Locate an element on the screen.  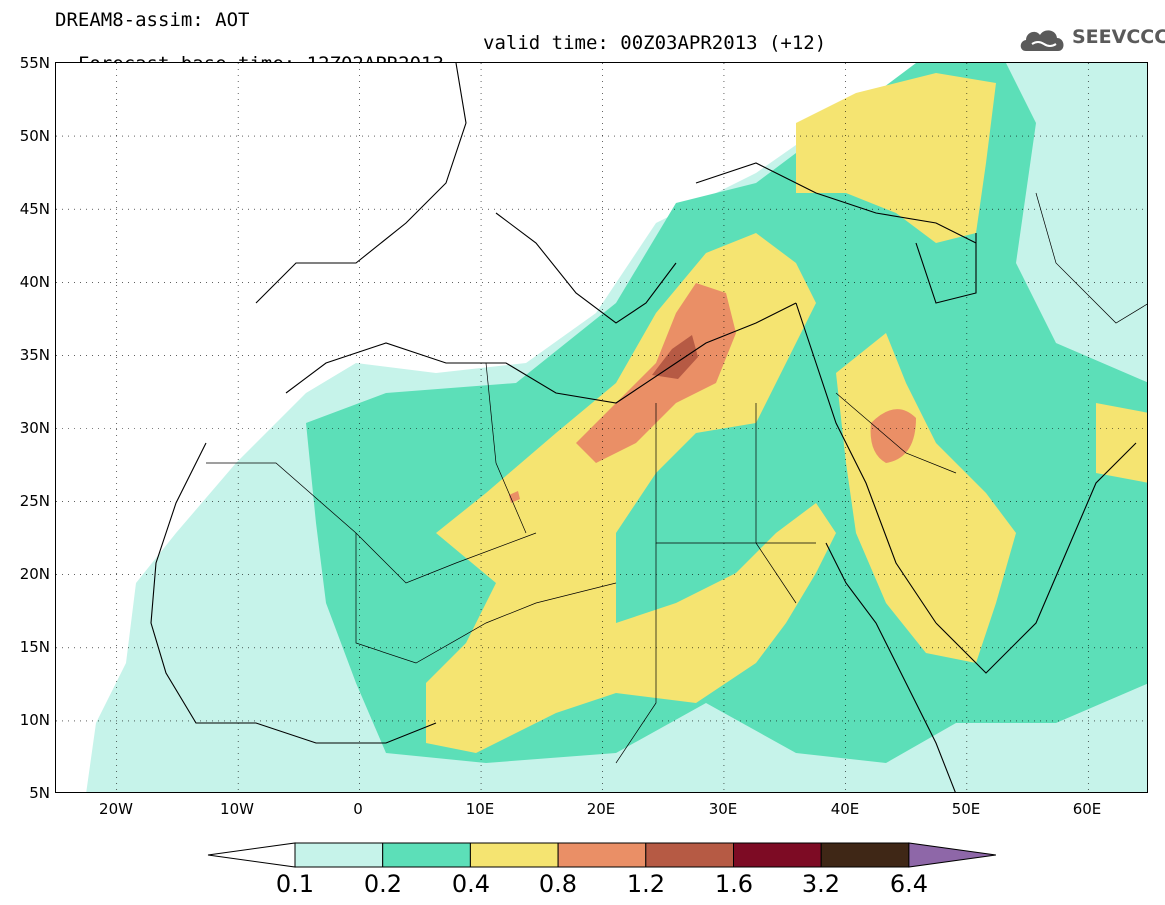
lon-label-0: 0 is located at coordinates (358, 809).